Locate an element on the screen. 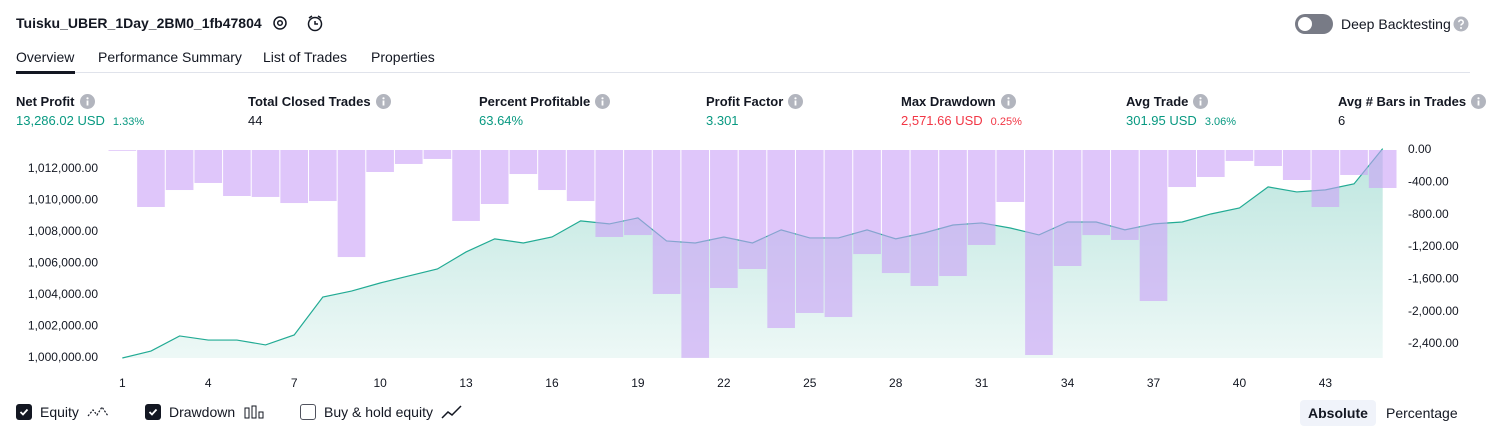 The width and height of the screenshot is (1486, 438). x-tick-label: 1 is located at coordinates (122, 383).